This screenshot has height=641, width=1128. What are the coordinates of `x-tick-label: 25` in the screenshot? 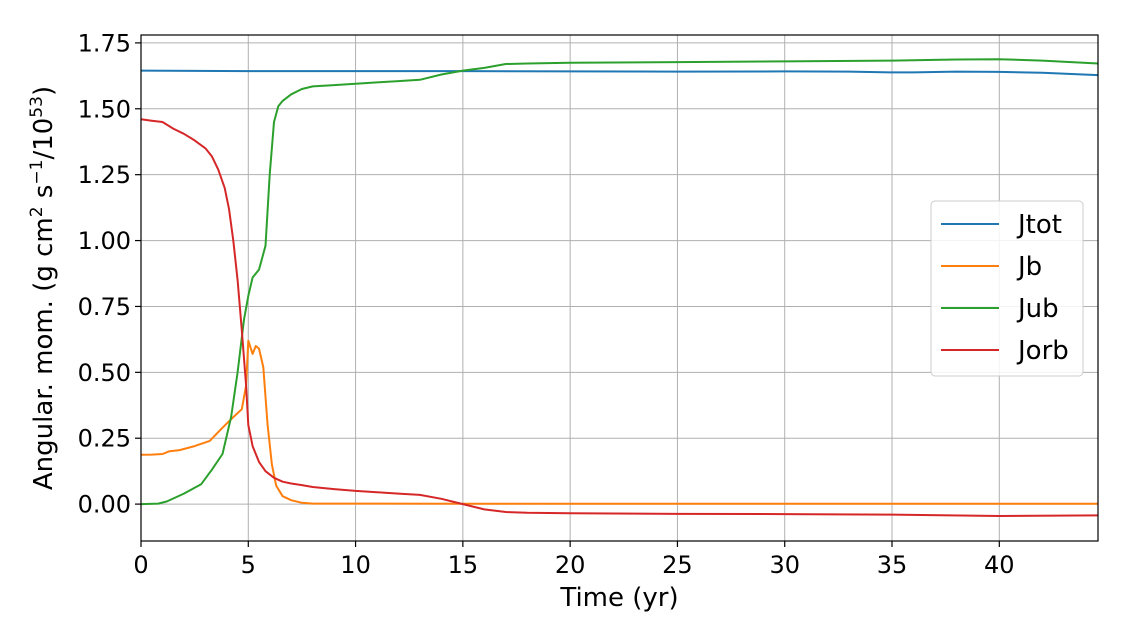 It's located at (677, 565).